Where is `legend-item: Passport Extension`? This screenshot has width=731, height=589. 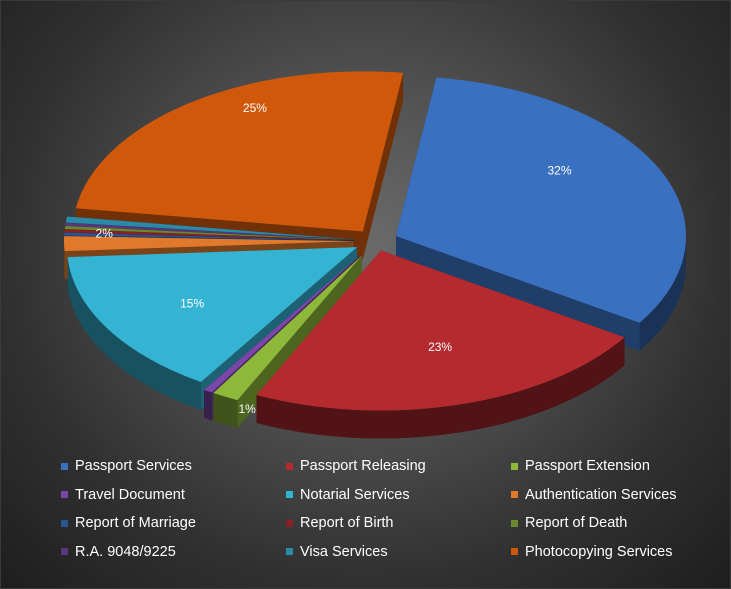
legend-item: Passport Extension is located at coordinates (616, 466).